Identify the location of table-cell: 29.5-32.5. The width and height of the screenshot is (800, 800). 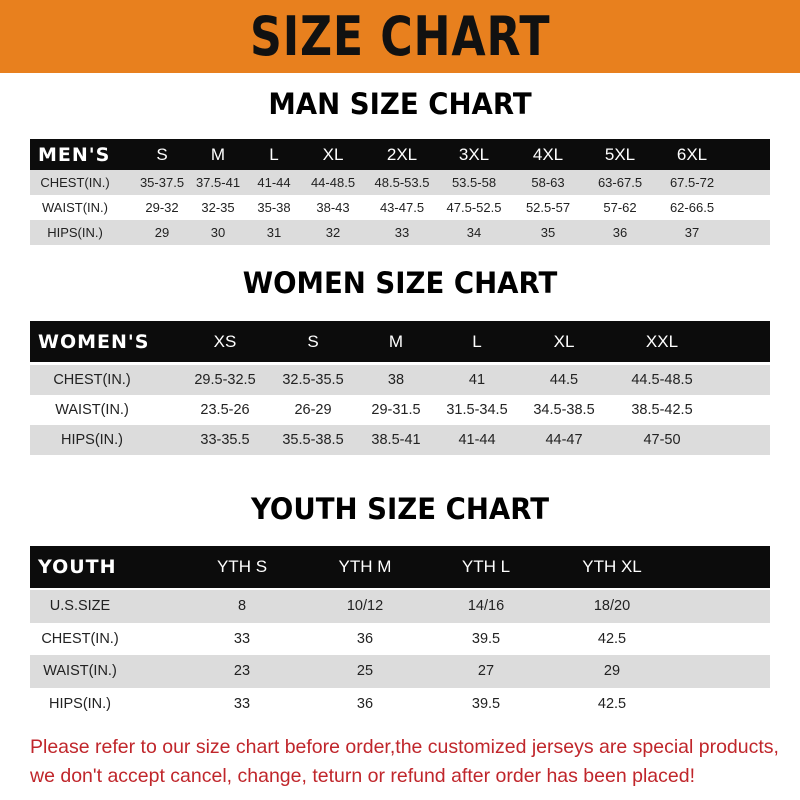
(225, 380).